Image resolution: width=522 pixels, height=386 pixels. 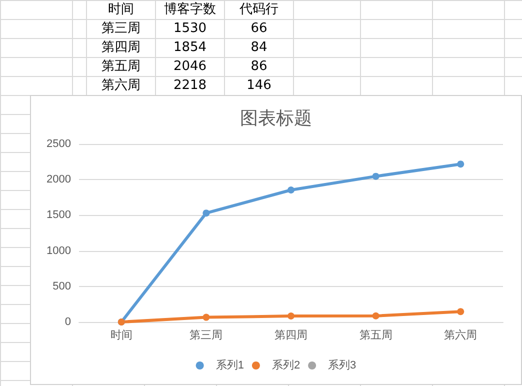 What do you see at coordinates (291, 336) in the screenshot?
I see `x-tick-label: 第四周` at bounding box center [291, 336].